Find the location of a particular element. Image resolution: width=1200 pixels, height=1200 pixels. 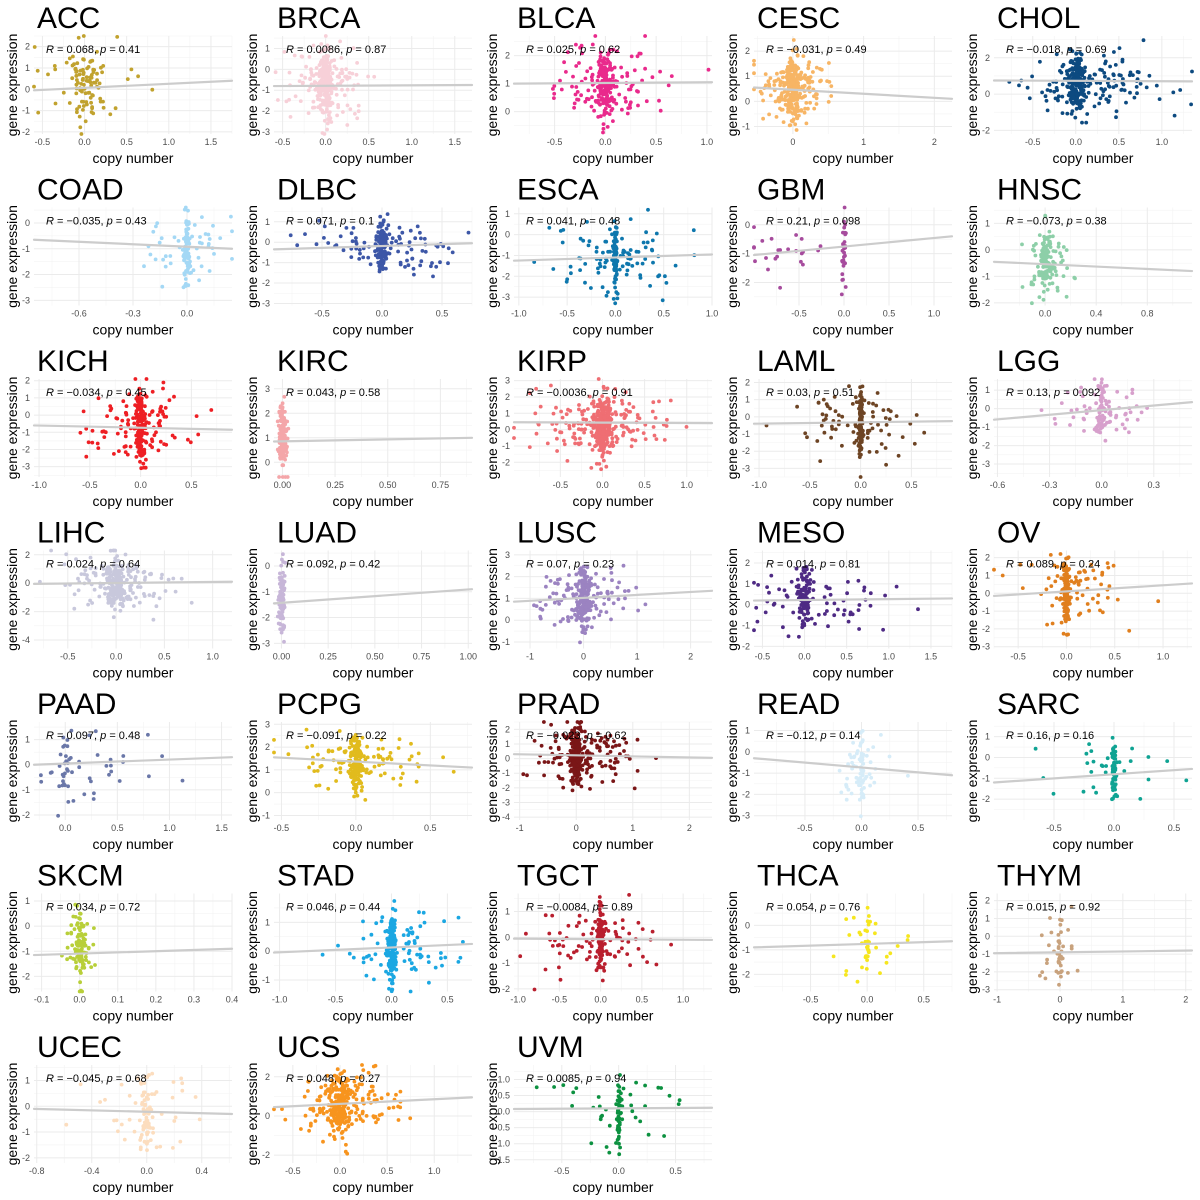

x-tick-label: 0.5 is located at coordinates (656, 142).